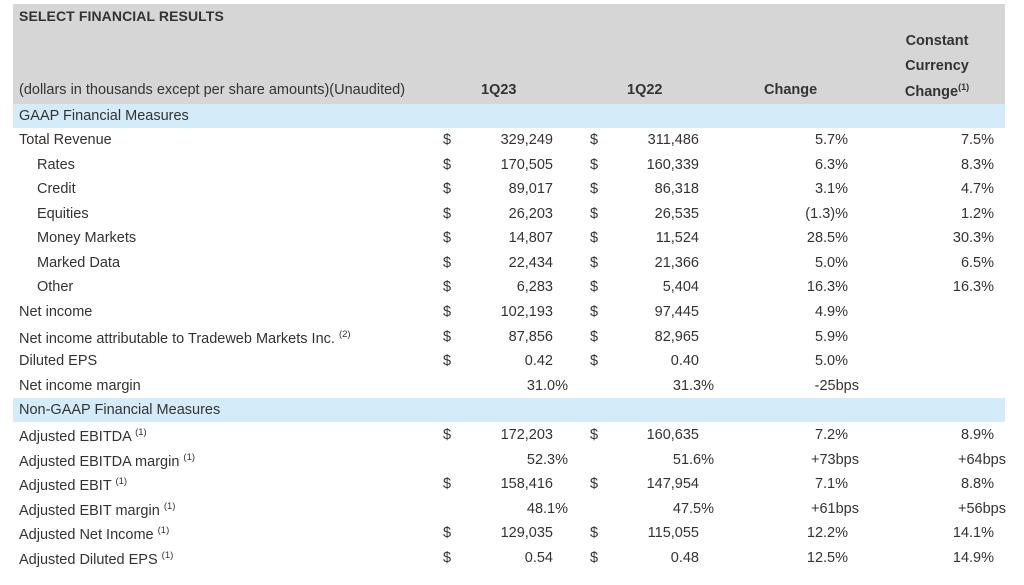 The image size is (1024, 585). Describe the element at coordinates (964, 87) in the screenshot. I see `cc-header-footnote: (1)` at that location.